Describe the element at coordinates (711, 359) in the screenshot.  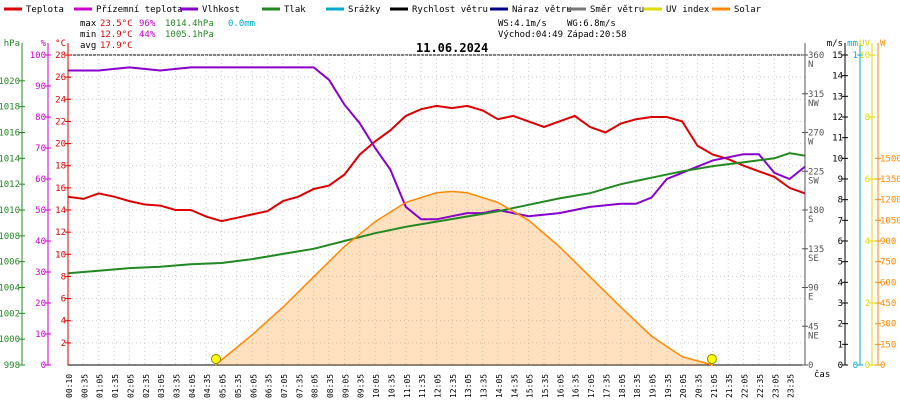
I see `sun-marker` at that location.